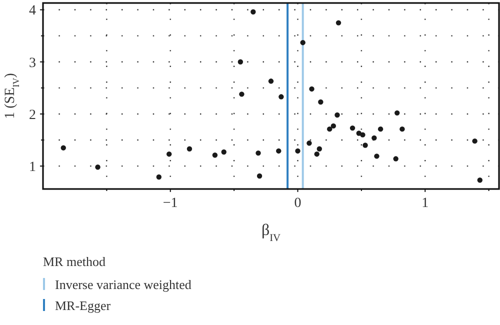 Image resolution: width=500 pixels, height=325 pixels. I want to click on y-tick-label: 3, so click(32, 63).